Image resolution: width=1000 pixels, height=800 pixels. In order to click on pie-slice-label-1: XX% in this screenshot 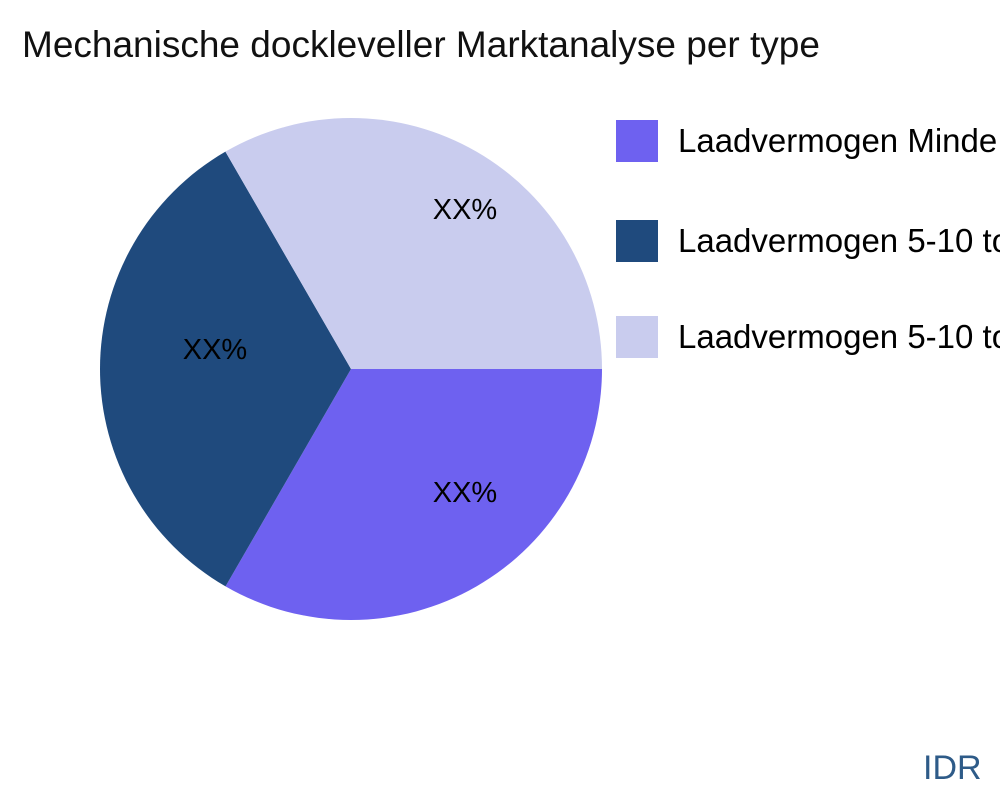, I will do `click(215, 350)`.